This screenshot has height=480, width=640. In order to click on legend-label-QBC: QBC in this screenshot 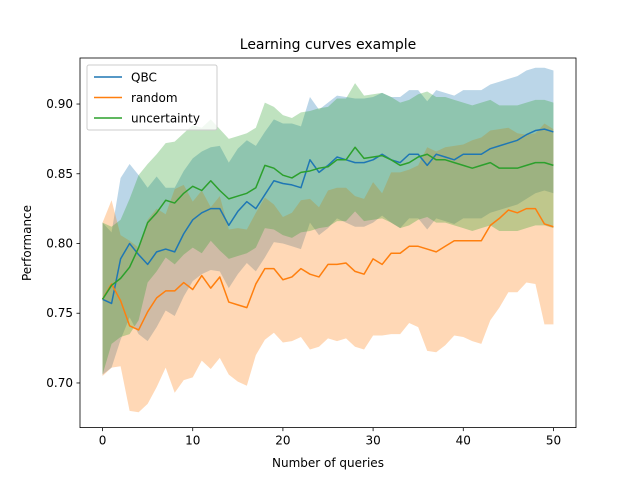, I will do `click(144, 78)`.